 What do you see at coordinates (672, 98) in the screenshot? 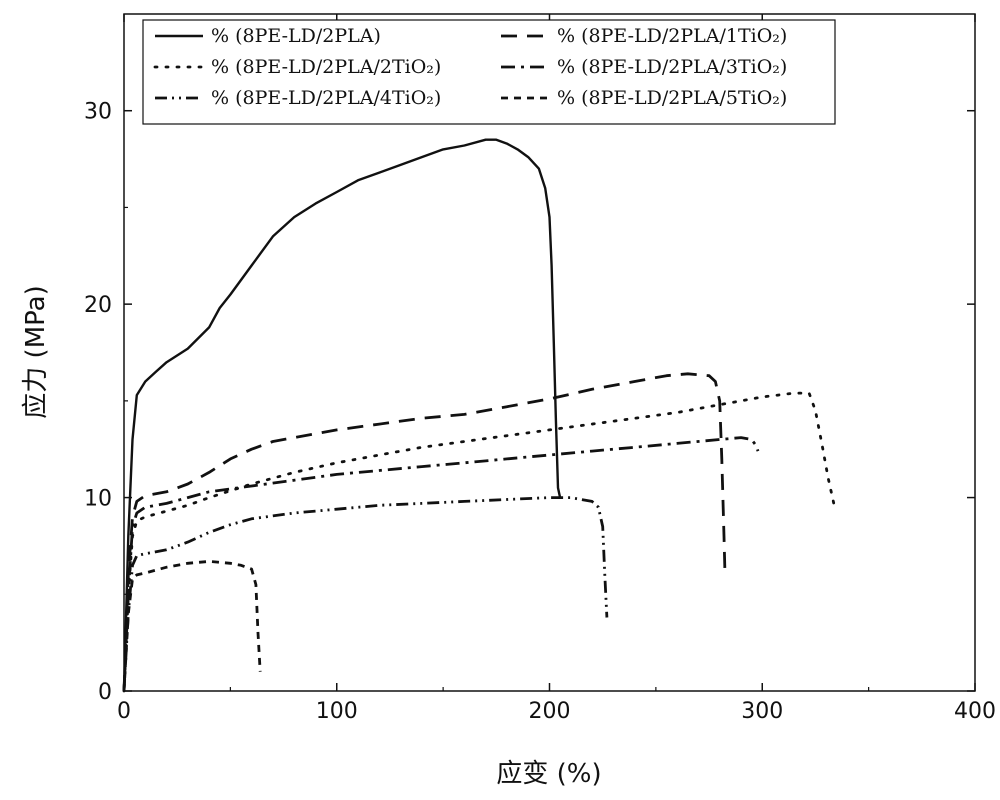
I see `legend-label-6: % (8PE-LD/2PLA/5TiO₂)` at bounding box center [672, 98].